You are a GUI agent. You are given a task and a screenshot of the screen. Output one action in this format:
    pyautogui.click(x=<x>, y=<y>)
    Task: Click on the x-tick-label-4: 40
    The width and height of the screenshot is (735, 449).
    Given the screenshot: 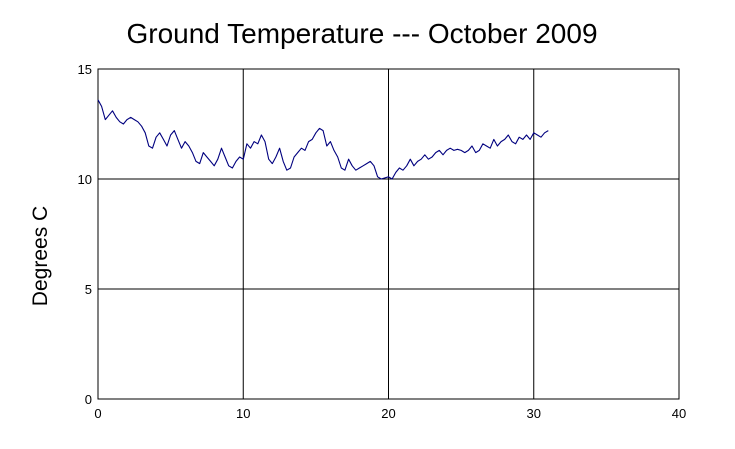 What is the action you would take?
    pyautogui.click(x=679, y=413)
    